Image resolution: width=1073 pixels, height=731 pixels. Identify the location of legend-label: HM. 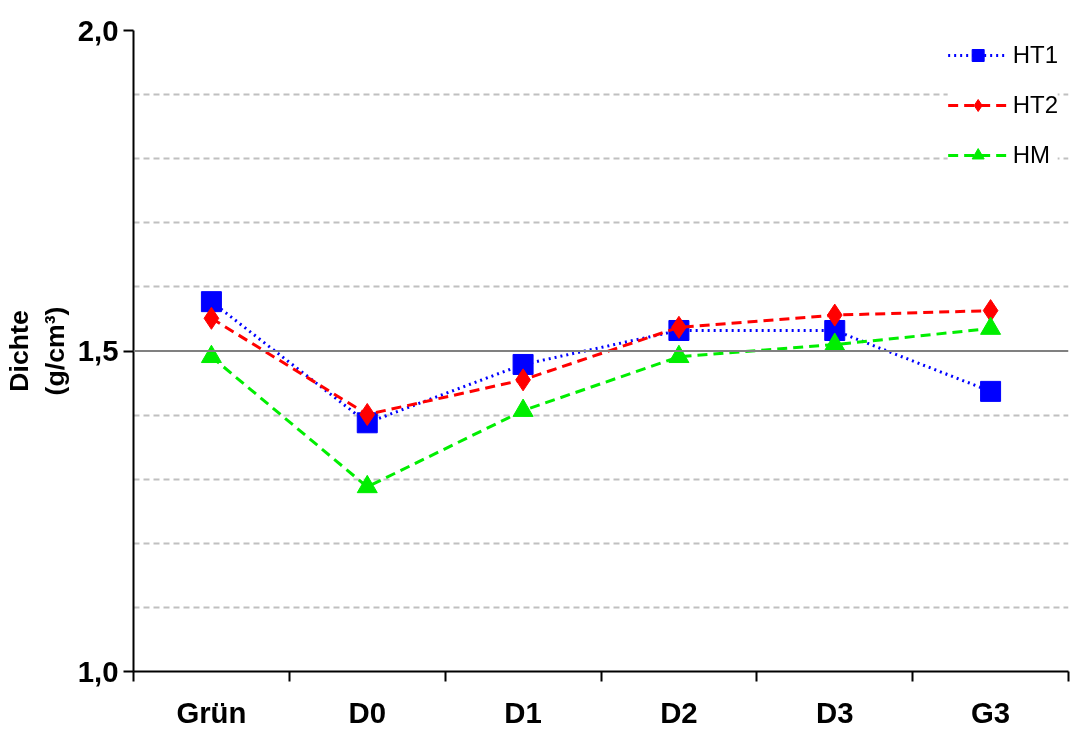
(1031, 155).